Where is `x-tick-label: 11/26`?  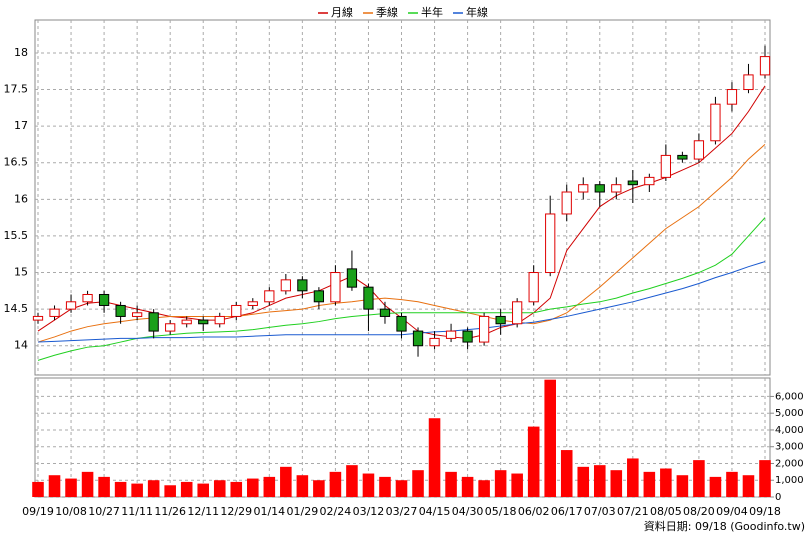 x-tick-label: 11/26 is located at coordinates (170, 511).